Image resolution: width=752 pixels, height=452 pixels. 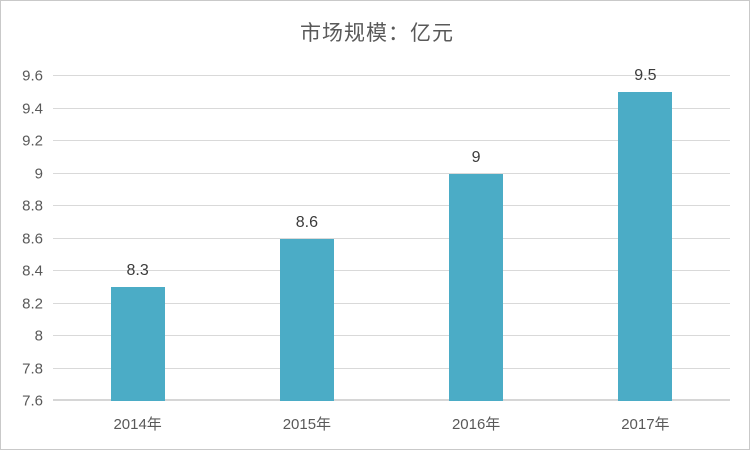 I want to click on y-axis-tick-label: 8.2, so click(x=32, y=303).